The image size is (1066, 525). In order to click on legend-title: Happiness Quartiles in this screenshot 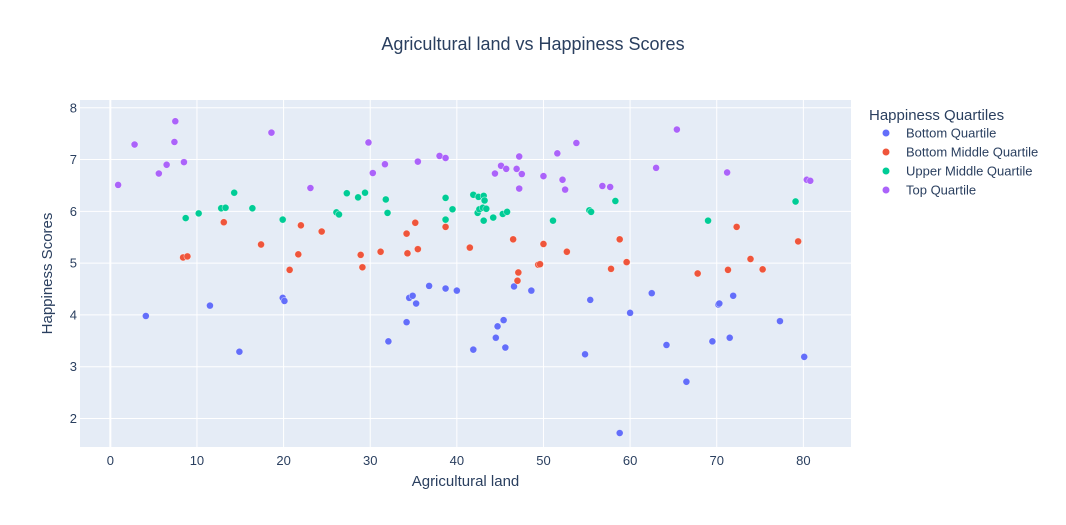, I will do `click(936, 115)`.